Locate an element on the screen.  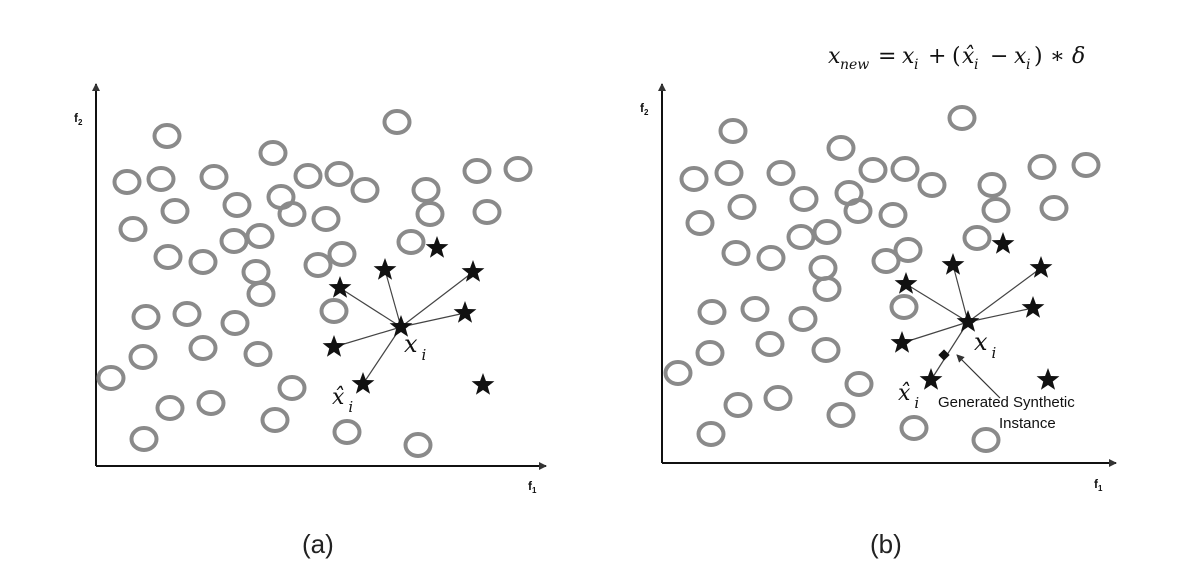
formula-lparen: ( is located at coordinates (956, 56).